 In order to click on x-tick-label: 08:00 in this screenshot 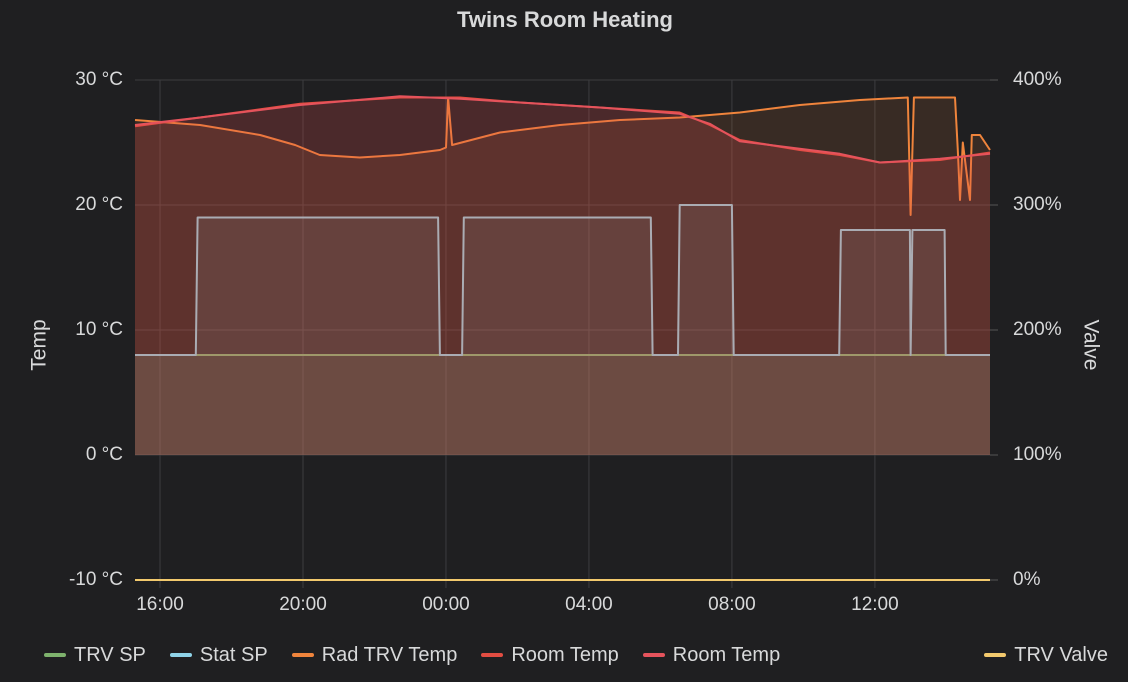, I will do `click(732, 604)`.